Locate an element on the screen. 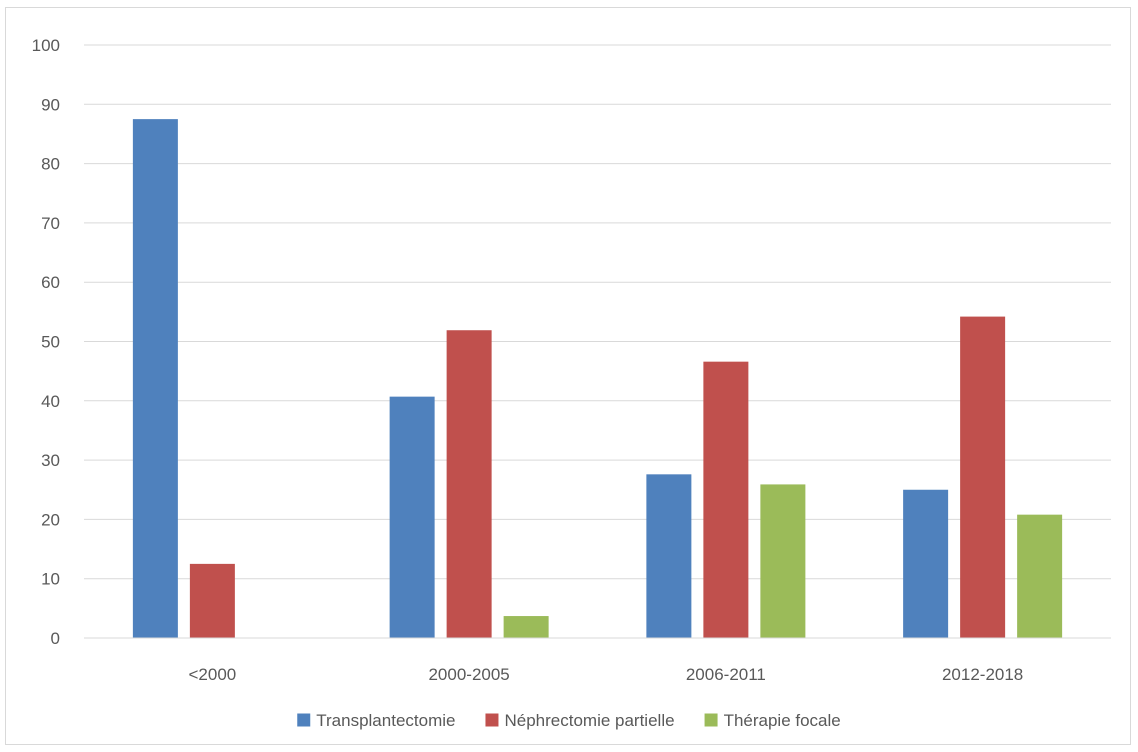 Image resolution: width=1138 pixels, height=752 pixels. y-axis-tick-labels: 0 10 20 30 40 50 60 70 80 90 100 is located at coordinates (46, 342).